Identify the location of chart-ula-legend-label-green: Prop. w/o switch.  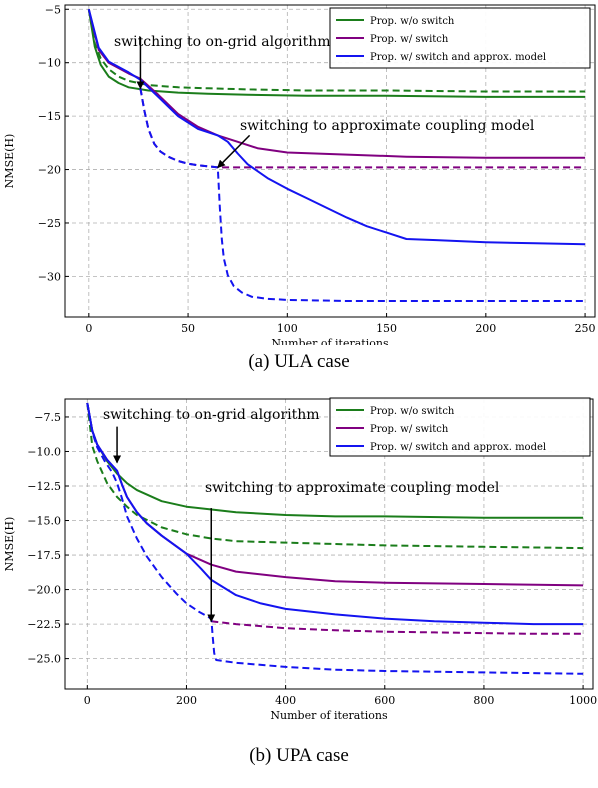
(412, 21).